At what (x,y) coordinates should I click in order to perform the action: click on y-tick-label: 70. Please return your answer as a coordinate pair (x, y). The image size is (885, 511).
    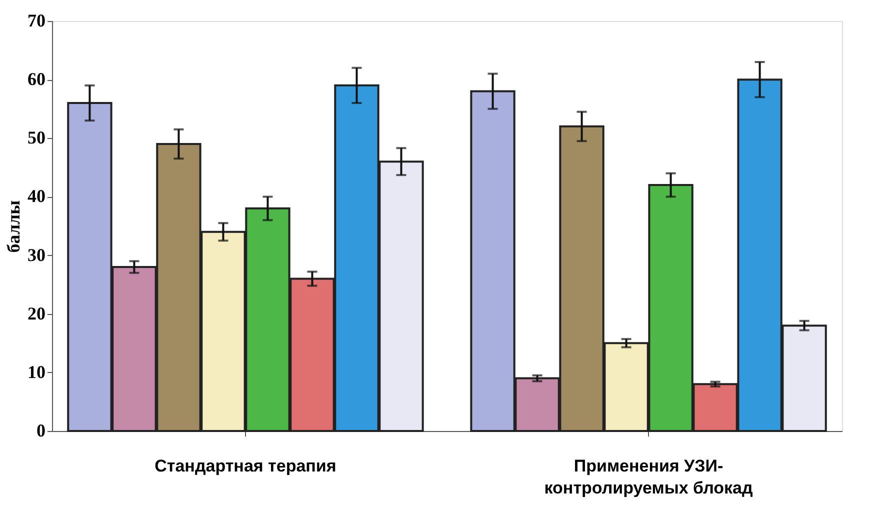
    Looking at the image, I should click on (37, 20).